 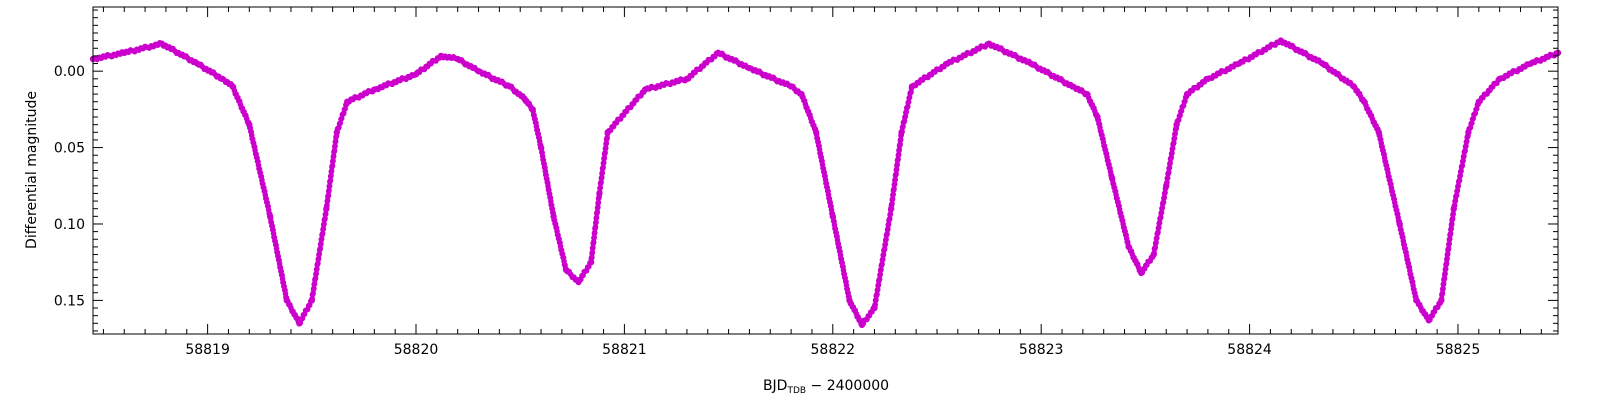 I want to click on y-tick-label: 0.05, so click(x=69, y=149).